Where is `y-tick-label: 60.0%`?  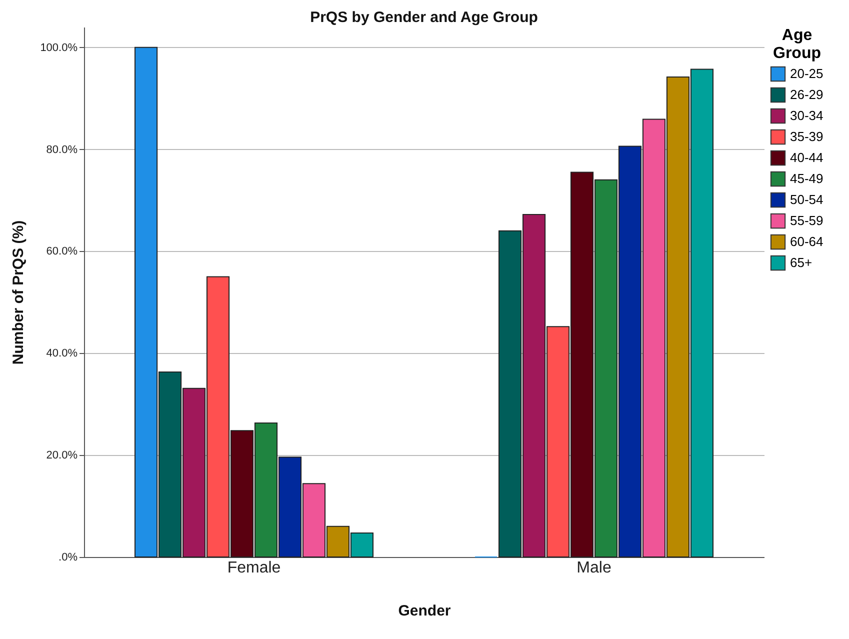 y-tick-label: 60.0% is located at coordinates (62, 252).